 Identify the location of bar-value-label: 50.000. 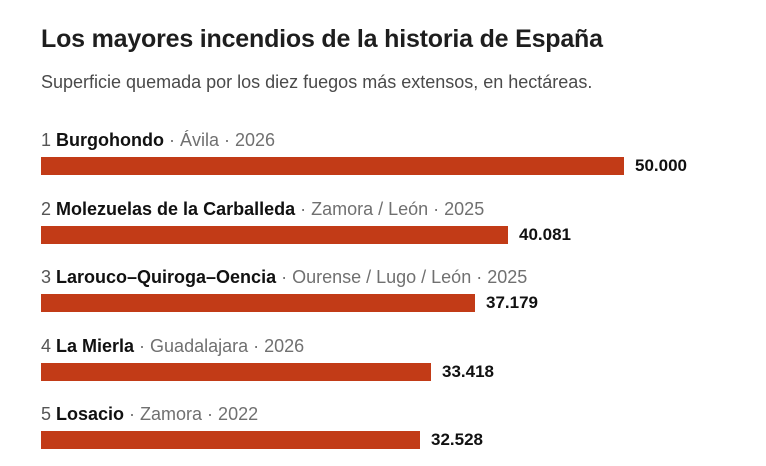
(661, 165).